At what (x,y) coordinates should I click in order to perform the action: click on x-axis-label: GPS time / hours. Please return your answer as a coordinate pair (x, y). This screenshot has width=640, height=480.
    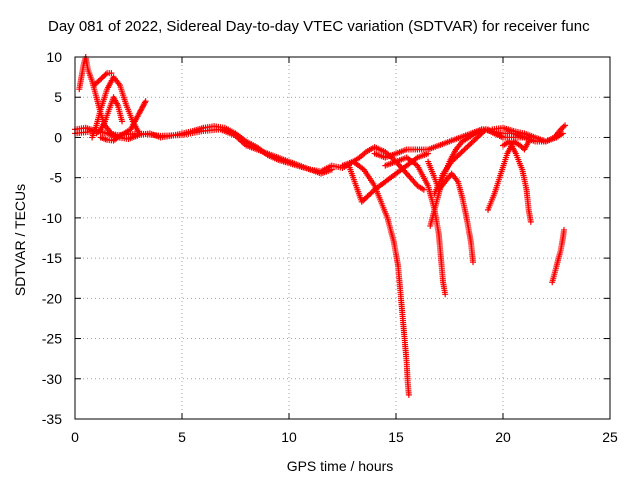
    Looking at the image, I should click on (340, 466).